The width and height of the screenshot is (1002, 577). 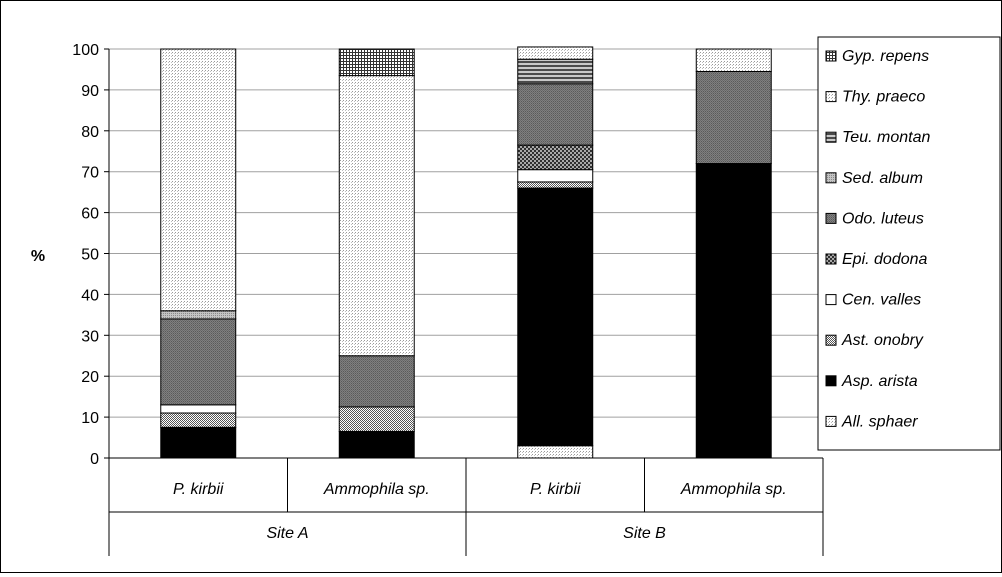 I want to click on x-group-label: Site B, so click(x=644, y=533).